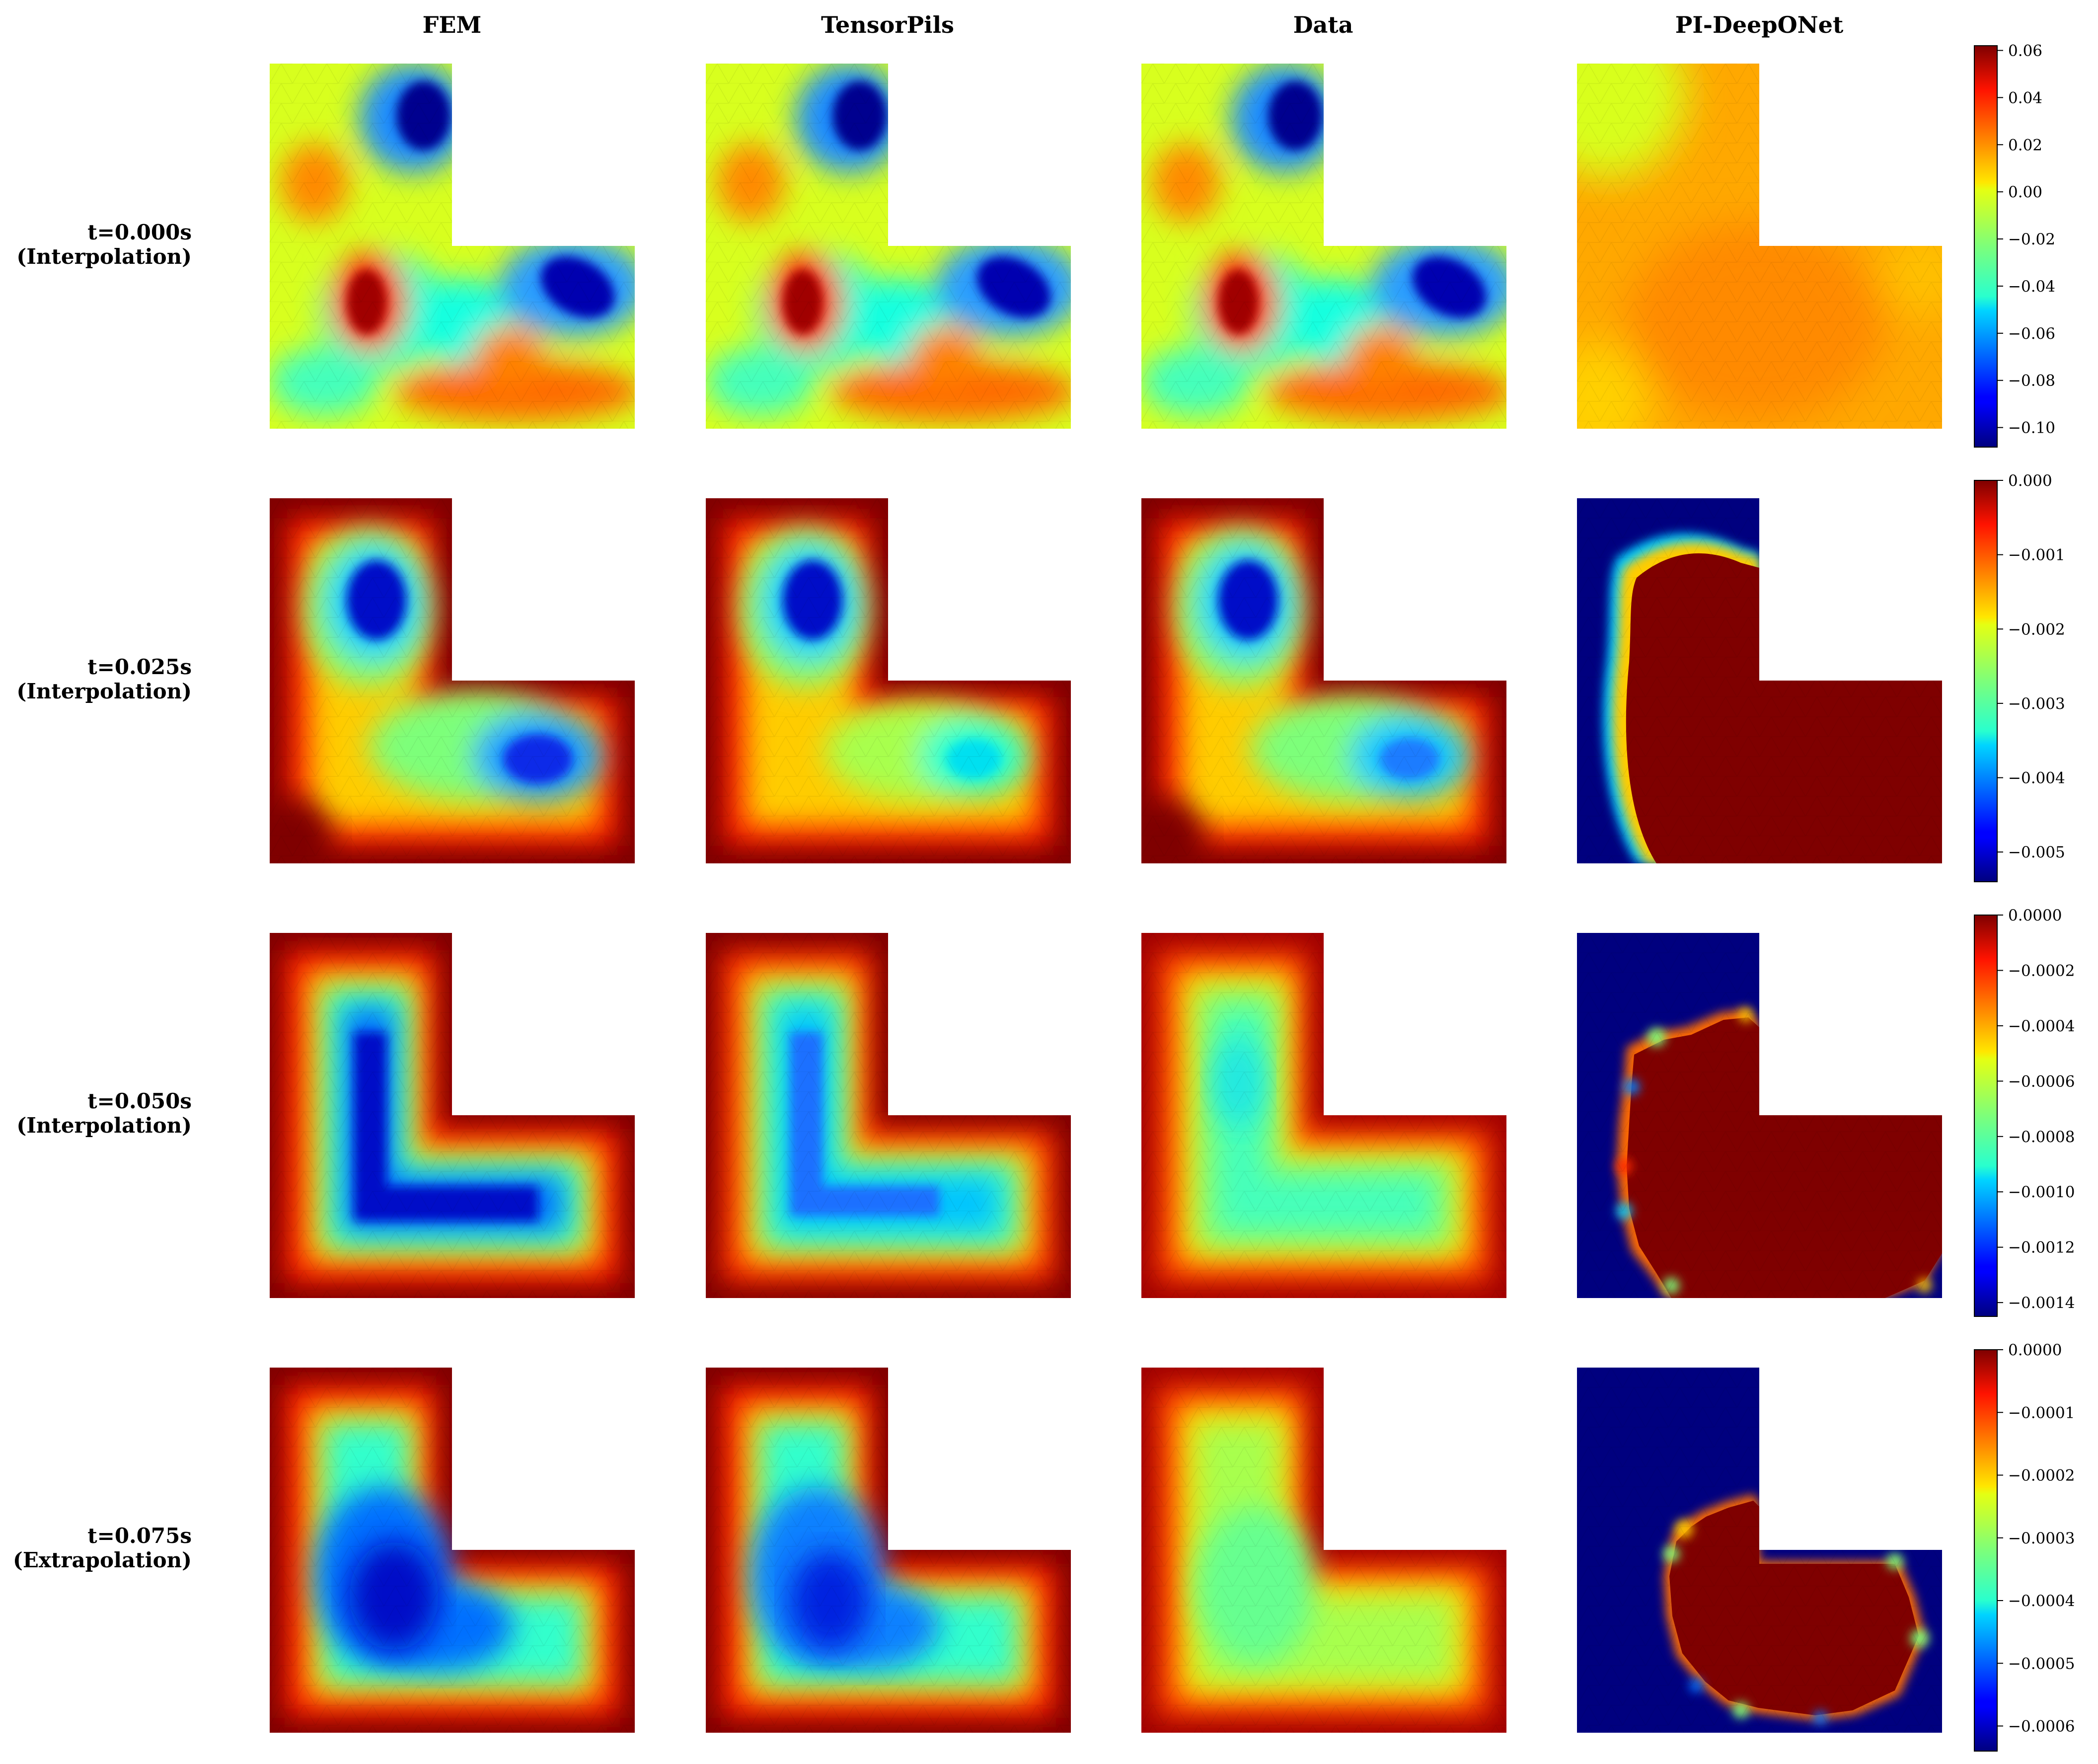 The width and height of the screenshot is (2098, 1764). Describe the element at coordinates (1759, 680) in the screenshot. I see `field-plot-pi-deeponet-row2` at that location.